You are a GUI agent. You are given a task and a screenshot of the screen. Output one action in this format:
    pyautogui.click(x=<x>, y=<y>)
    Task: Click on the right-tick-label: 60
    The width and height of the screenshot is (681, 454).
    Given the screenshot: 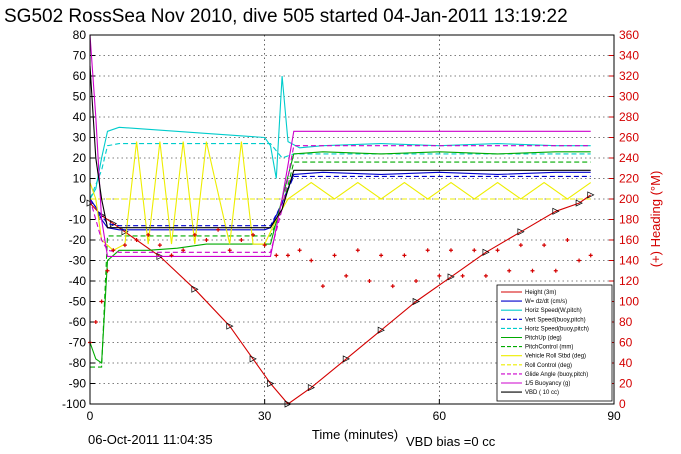 What is the action you would take?
    pyautogui.click(x=626, y=343)
    